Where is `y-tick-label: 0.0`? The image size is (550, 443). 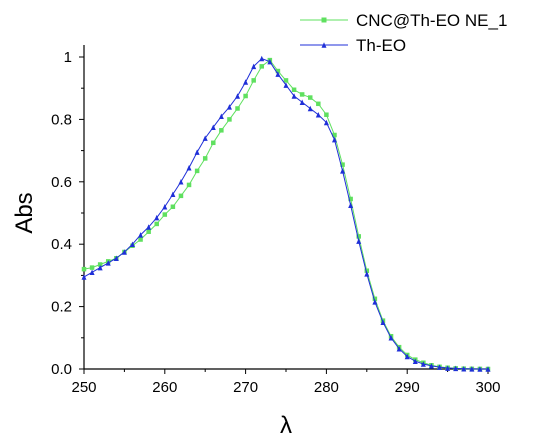
y-tick-label: 0.0 is located at coordinates (61, 369).